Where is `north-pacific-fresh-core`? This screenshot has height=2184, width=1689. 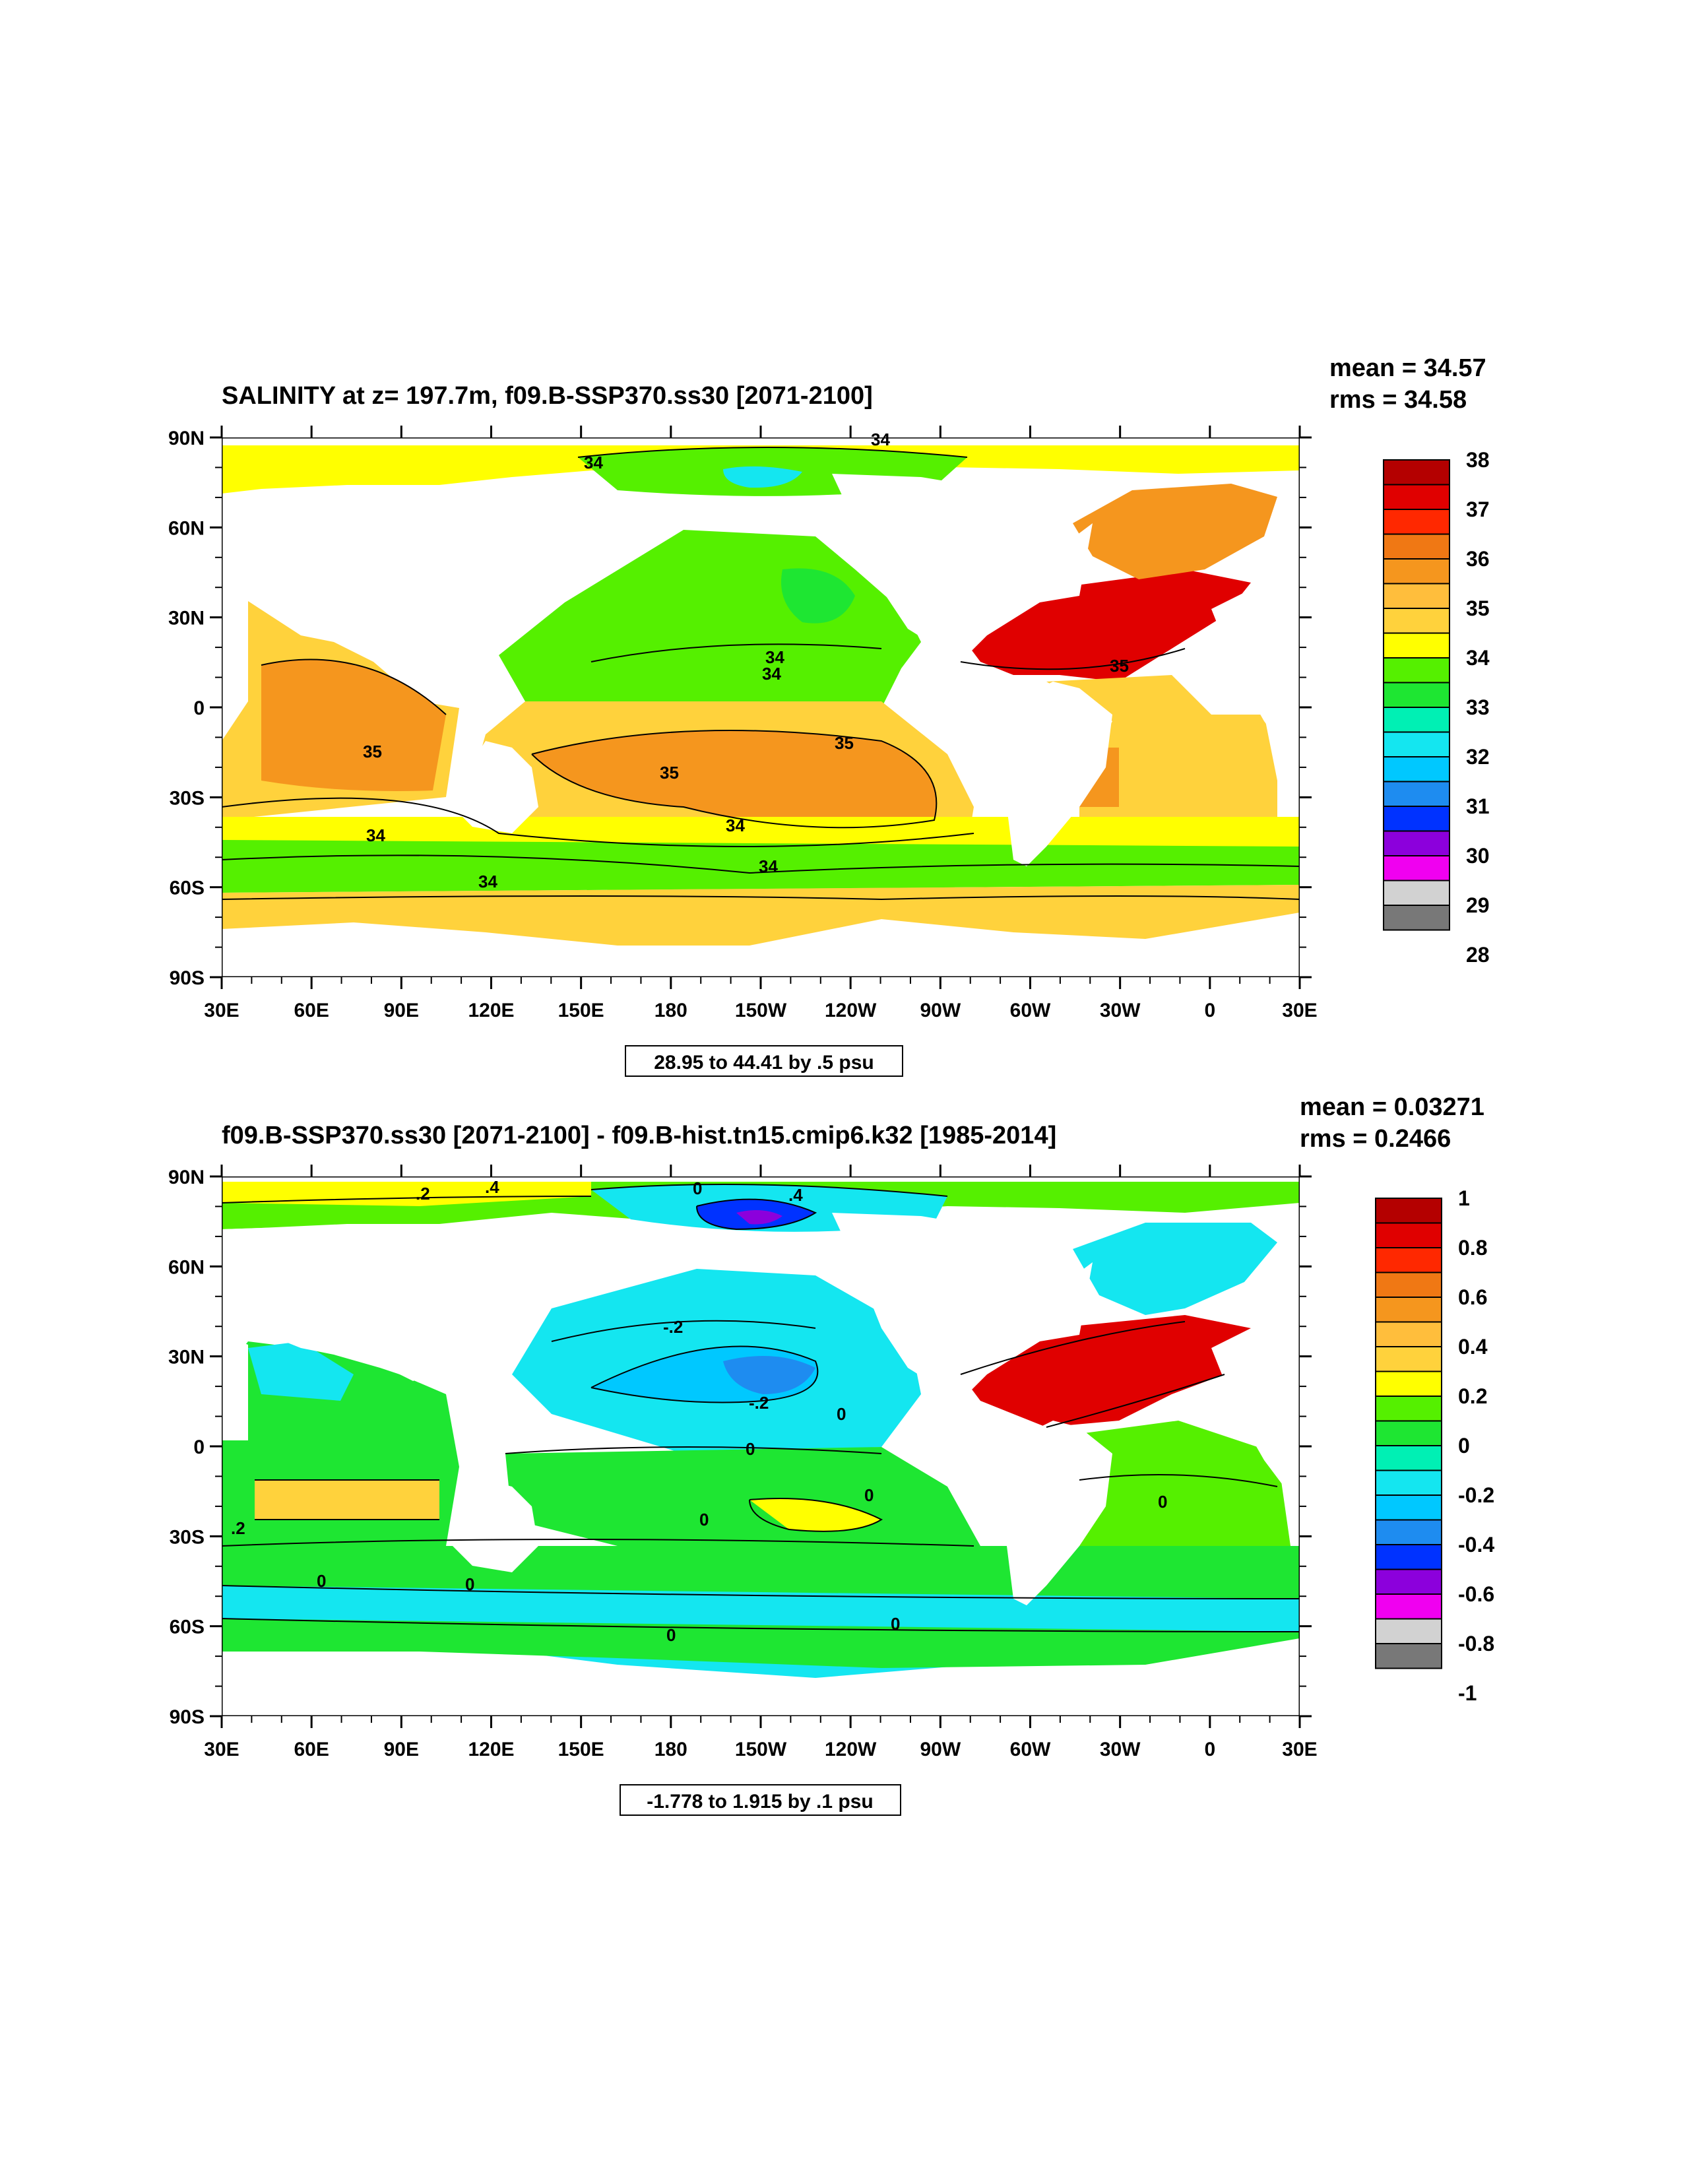 north-pacific-fresh-core is located at coordinates (818, 596).